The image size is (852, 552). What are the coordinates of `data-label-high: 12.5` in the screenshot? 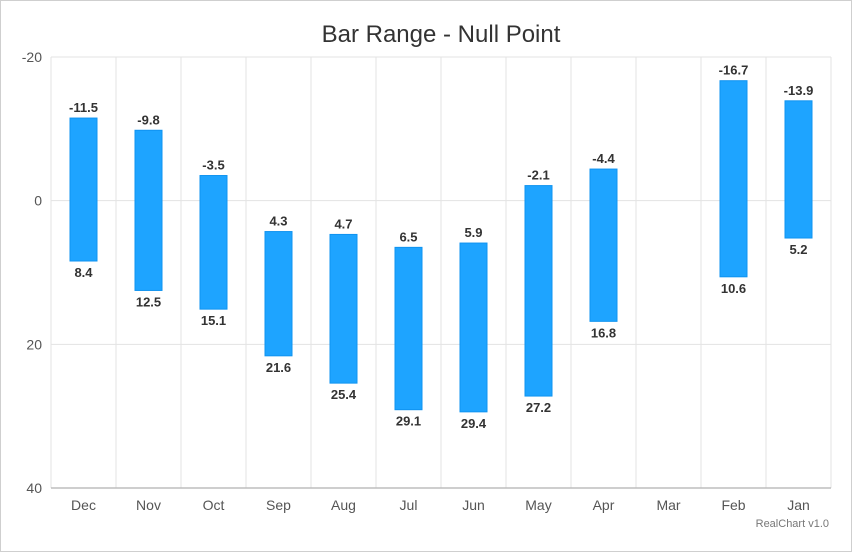 It's located at (148, 301).